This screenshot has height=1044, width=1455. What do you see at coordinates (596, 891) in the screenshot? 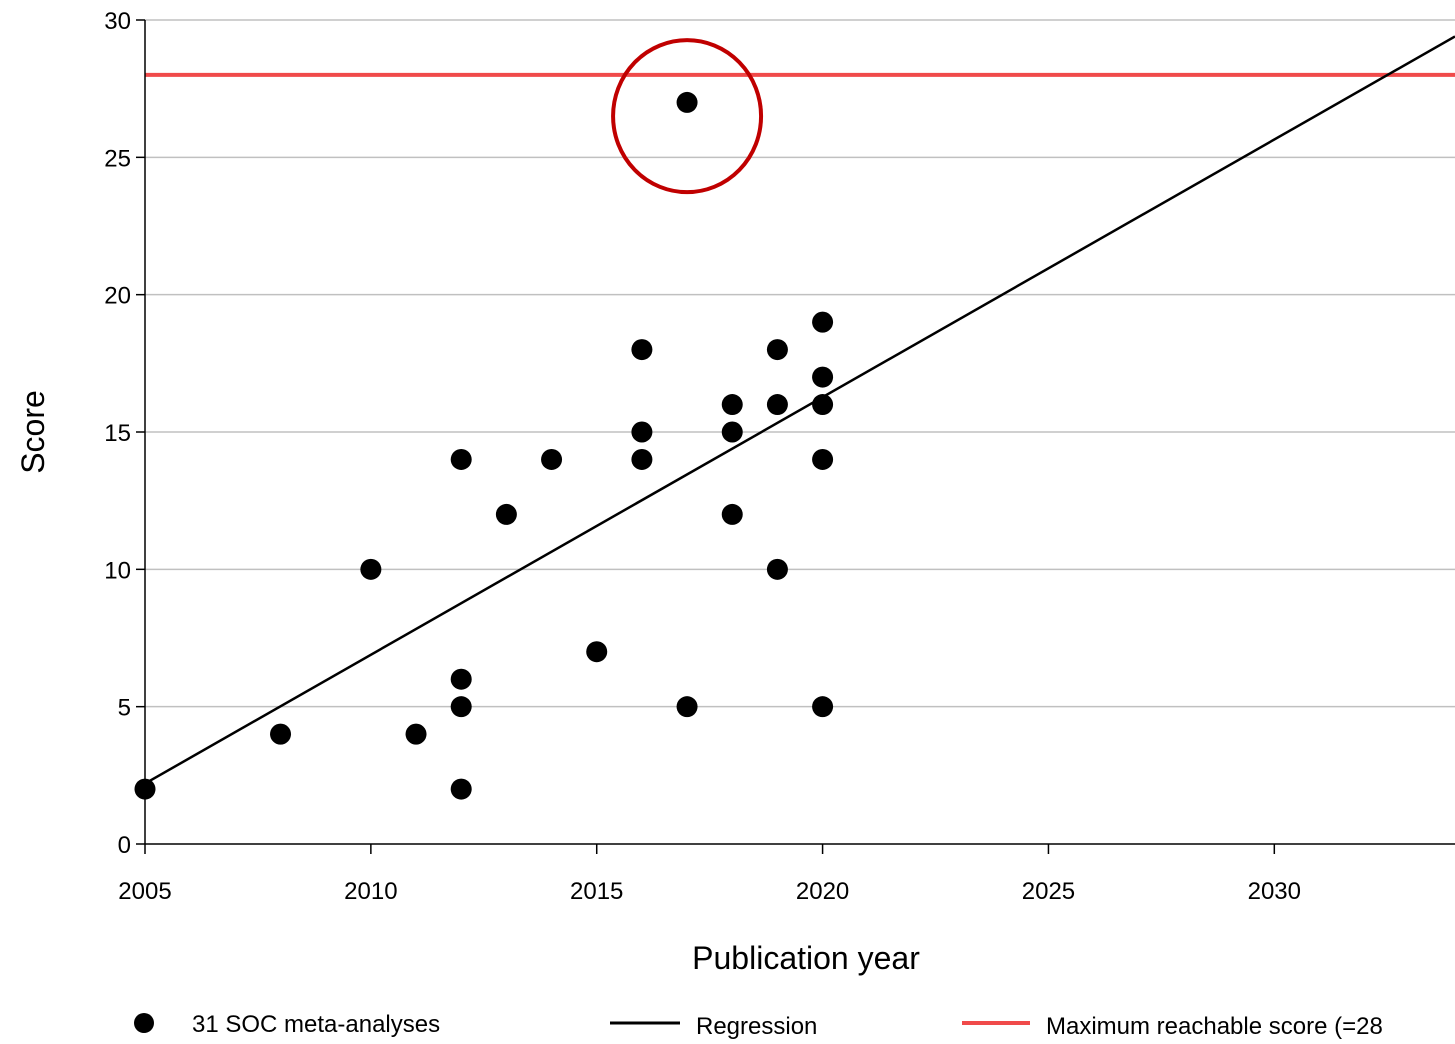
I see `x-tick-label-2015: 2015` at bounding box center [596, 891].